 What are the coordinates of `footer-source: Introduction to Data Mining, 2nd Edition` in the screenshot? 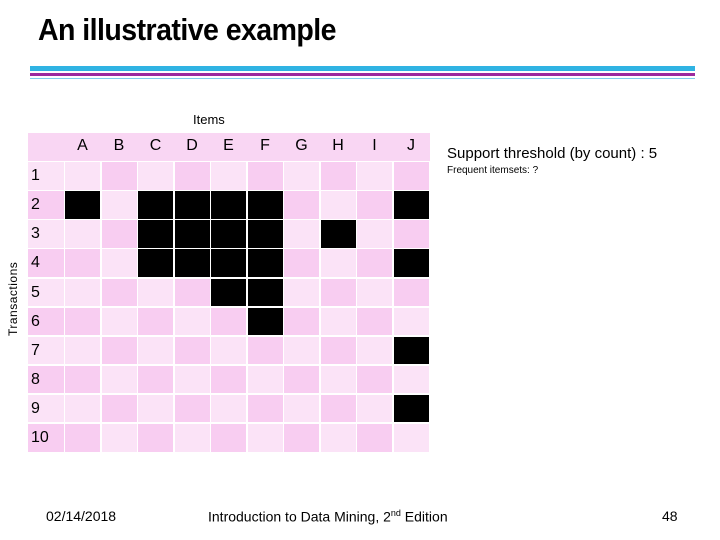 It's located at (328, 516).